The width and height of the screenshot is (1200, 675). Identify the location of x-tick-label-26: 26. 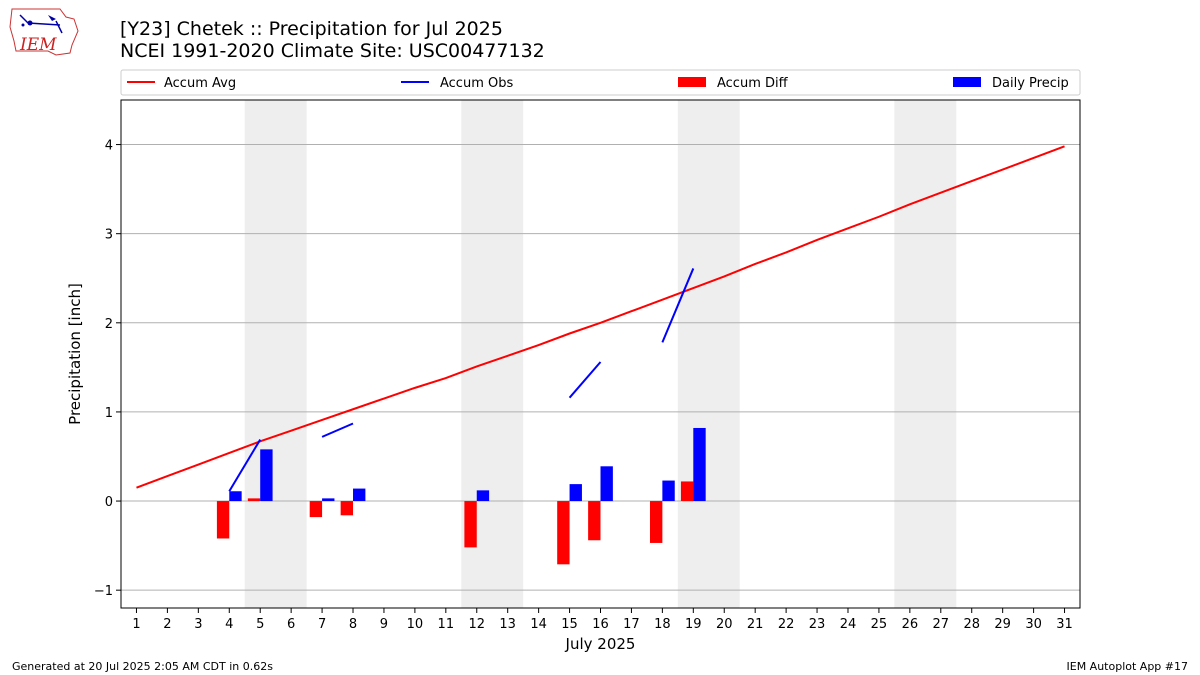
(910, 624).